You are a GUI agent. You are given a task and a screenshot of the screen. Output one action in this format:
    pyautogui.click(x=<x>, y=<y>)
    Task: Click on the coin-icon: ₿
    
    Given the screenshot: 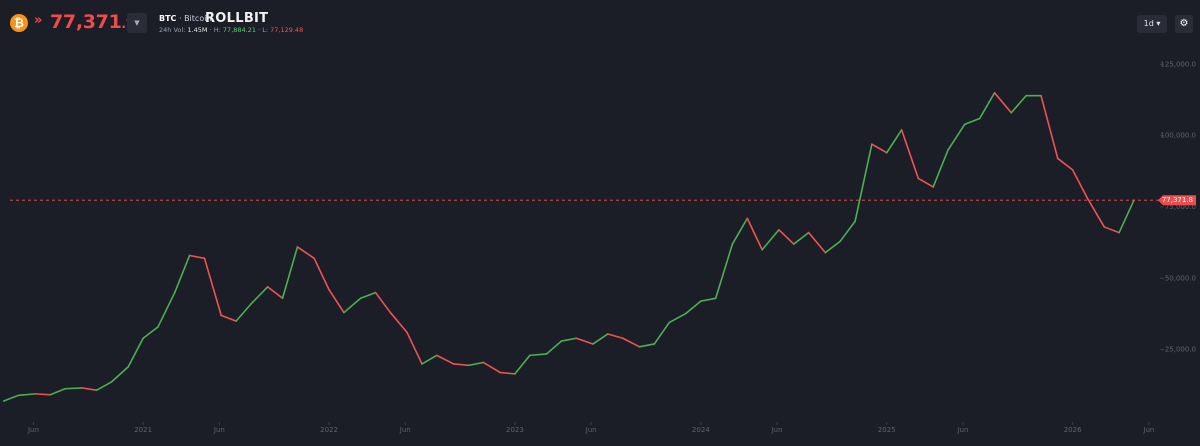 What is the action you would take?
    pyautogui.click(x=19, y=23)
    